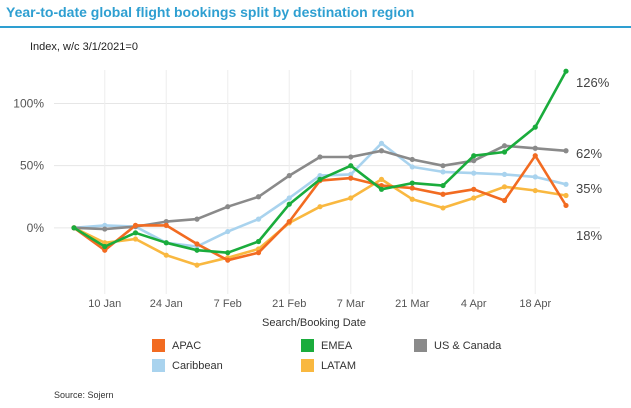 The image size is (631, 408). Describe the element at coordinates (474, 304) in the screenshot. I see `x-tick-label: 4 Apr` at that location.